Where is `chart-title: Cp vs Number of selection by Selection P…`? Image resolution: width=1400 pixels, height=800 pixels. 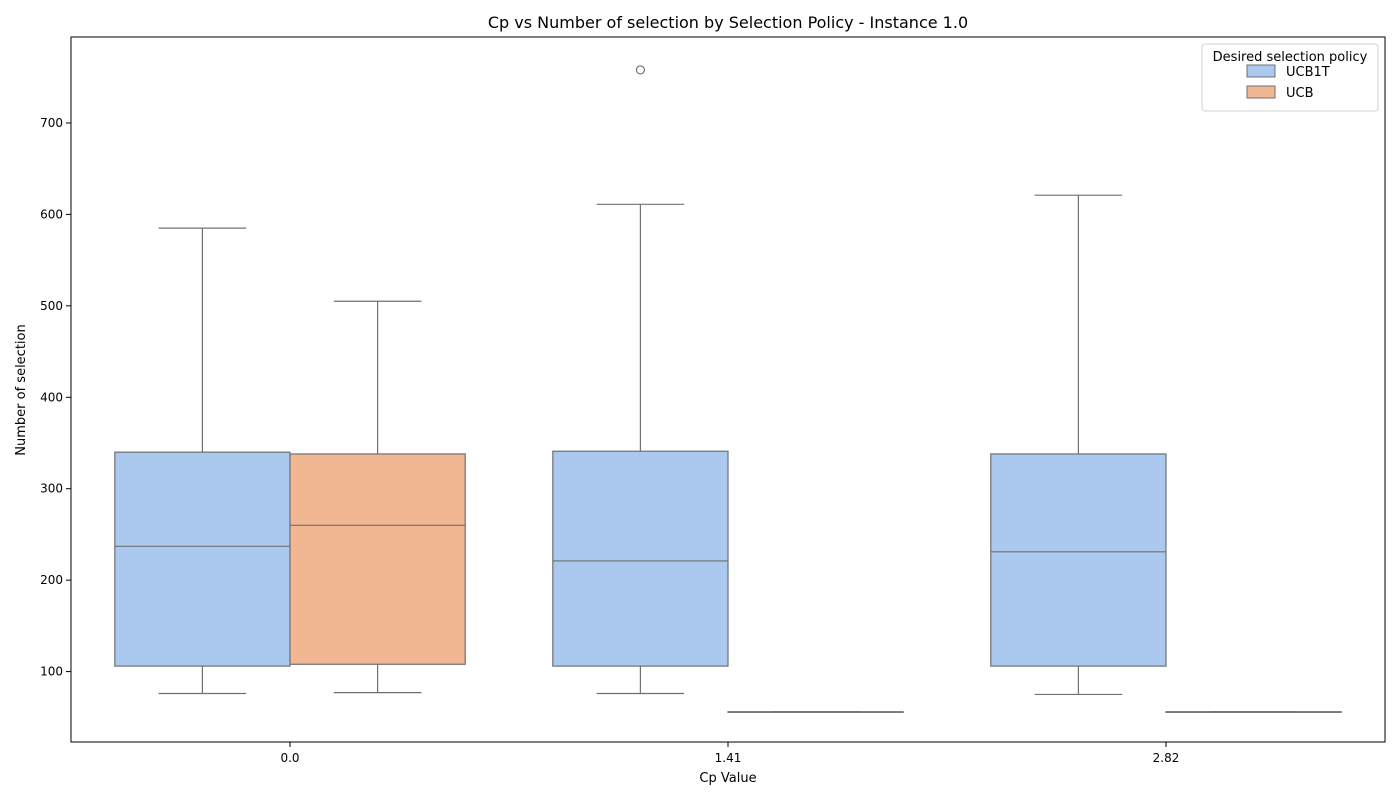 chart-title: Cp vs Number of selection by Selection P… is located at coordinates (728, 22).